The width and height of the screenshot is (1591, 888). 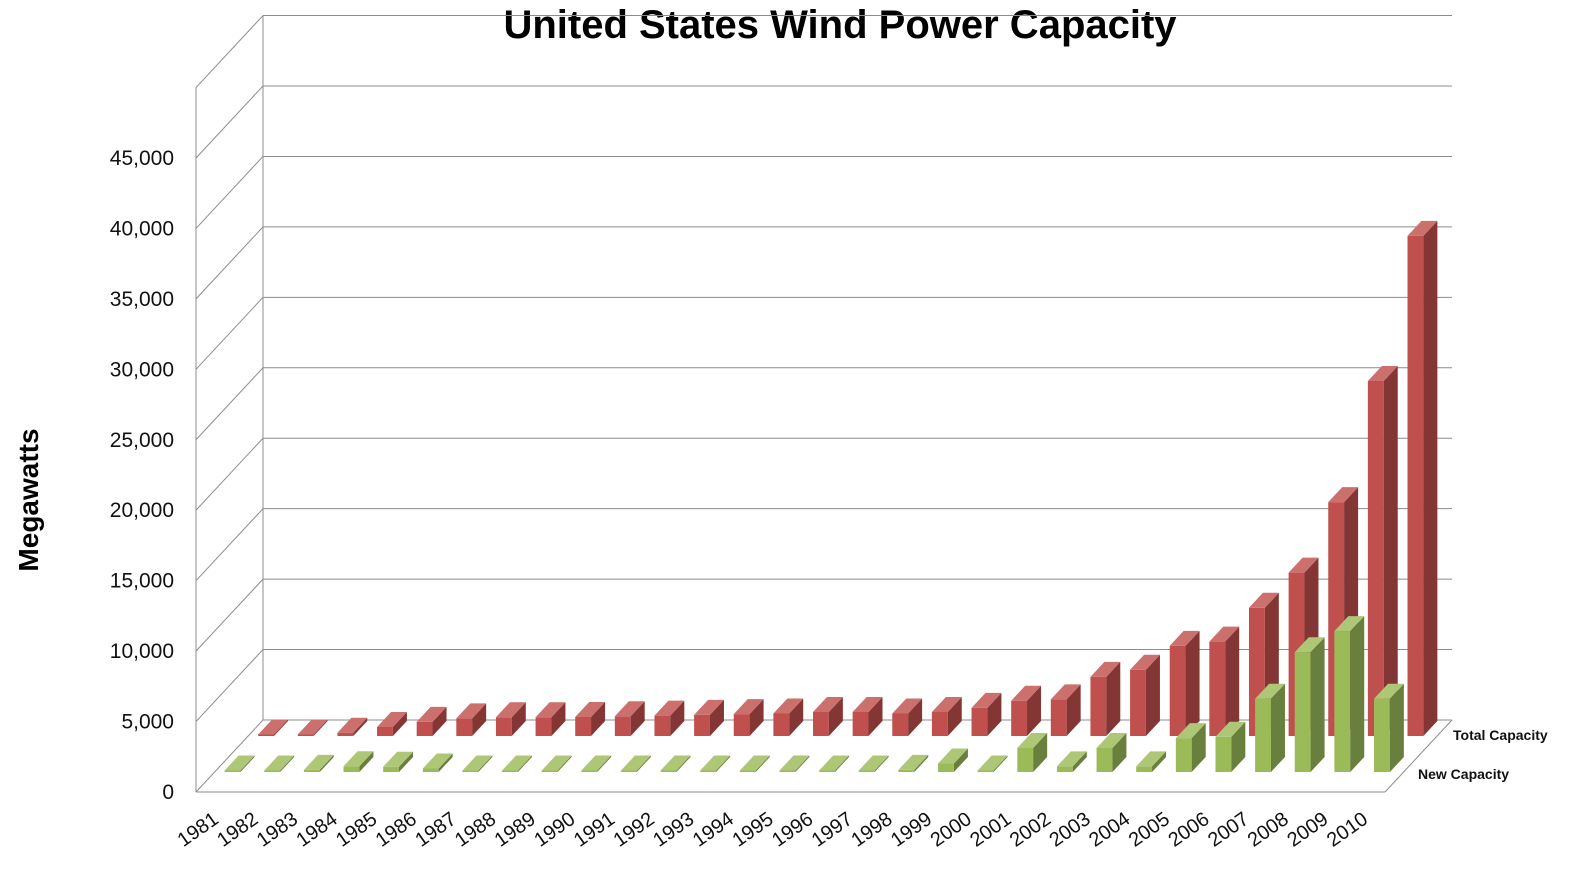 What do you see at coordinates (1030, 830) in the screenshot?
I see `x-tick-label: 2002` at bounding box center [1030, 830].